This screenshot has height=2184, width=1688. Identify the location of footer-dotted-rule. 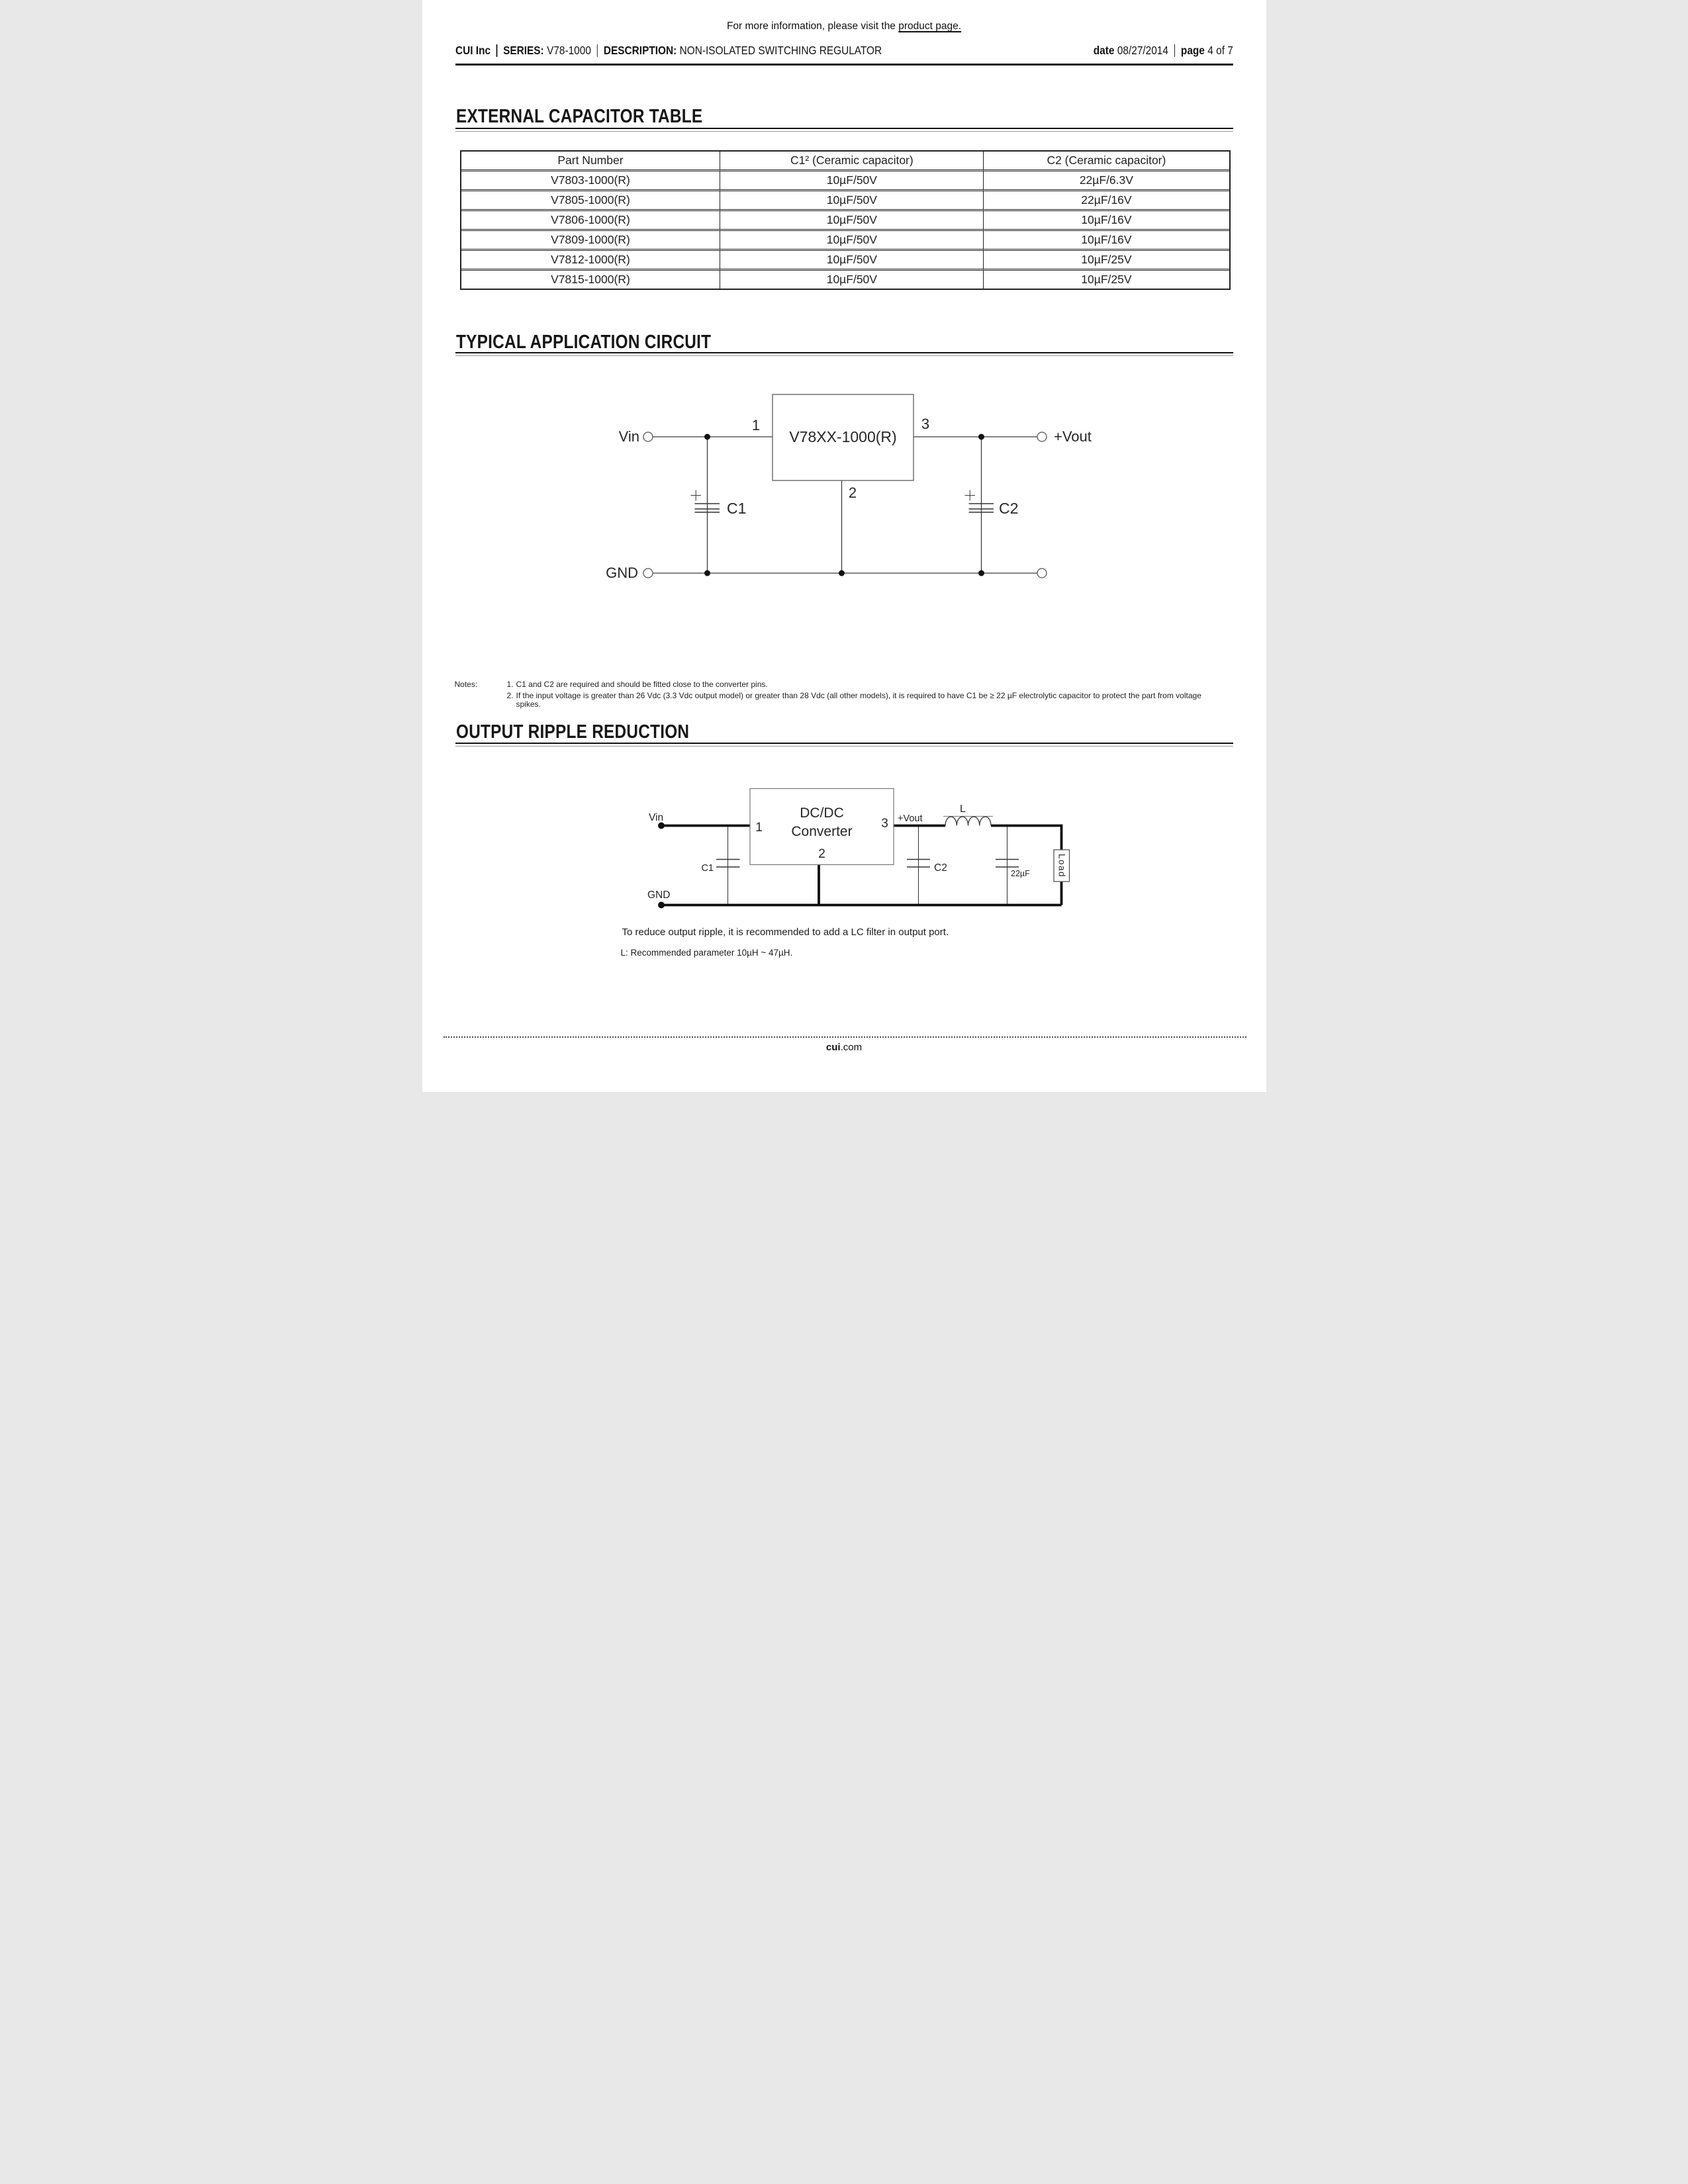
(844, 1037).